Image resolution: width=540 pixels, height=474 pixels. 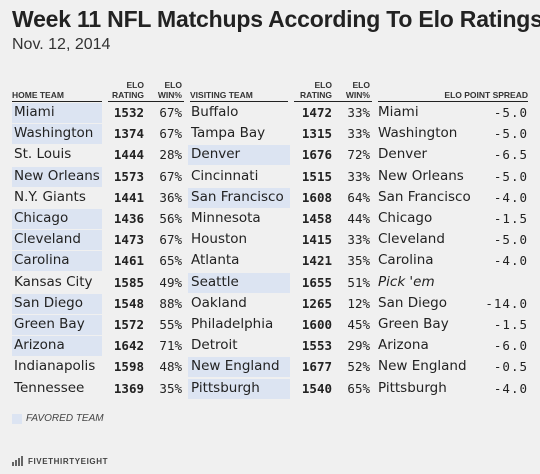 What do you see at coordinates (403, 154) in the screenshot?
I see `spread-team: Denver` at bounding box center [403, 154].